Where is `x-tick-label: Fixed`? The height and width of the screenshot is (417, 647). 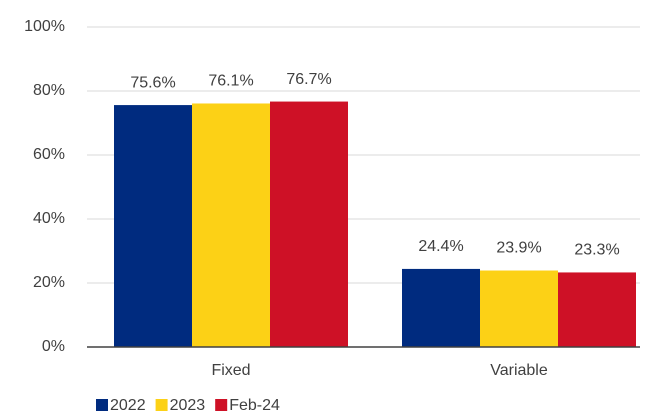
x-tick-label: Fixed is located at coordinates (230, 370).